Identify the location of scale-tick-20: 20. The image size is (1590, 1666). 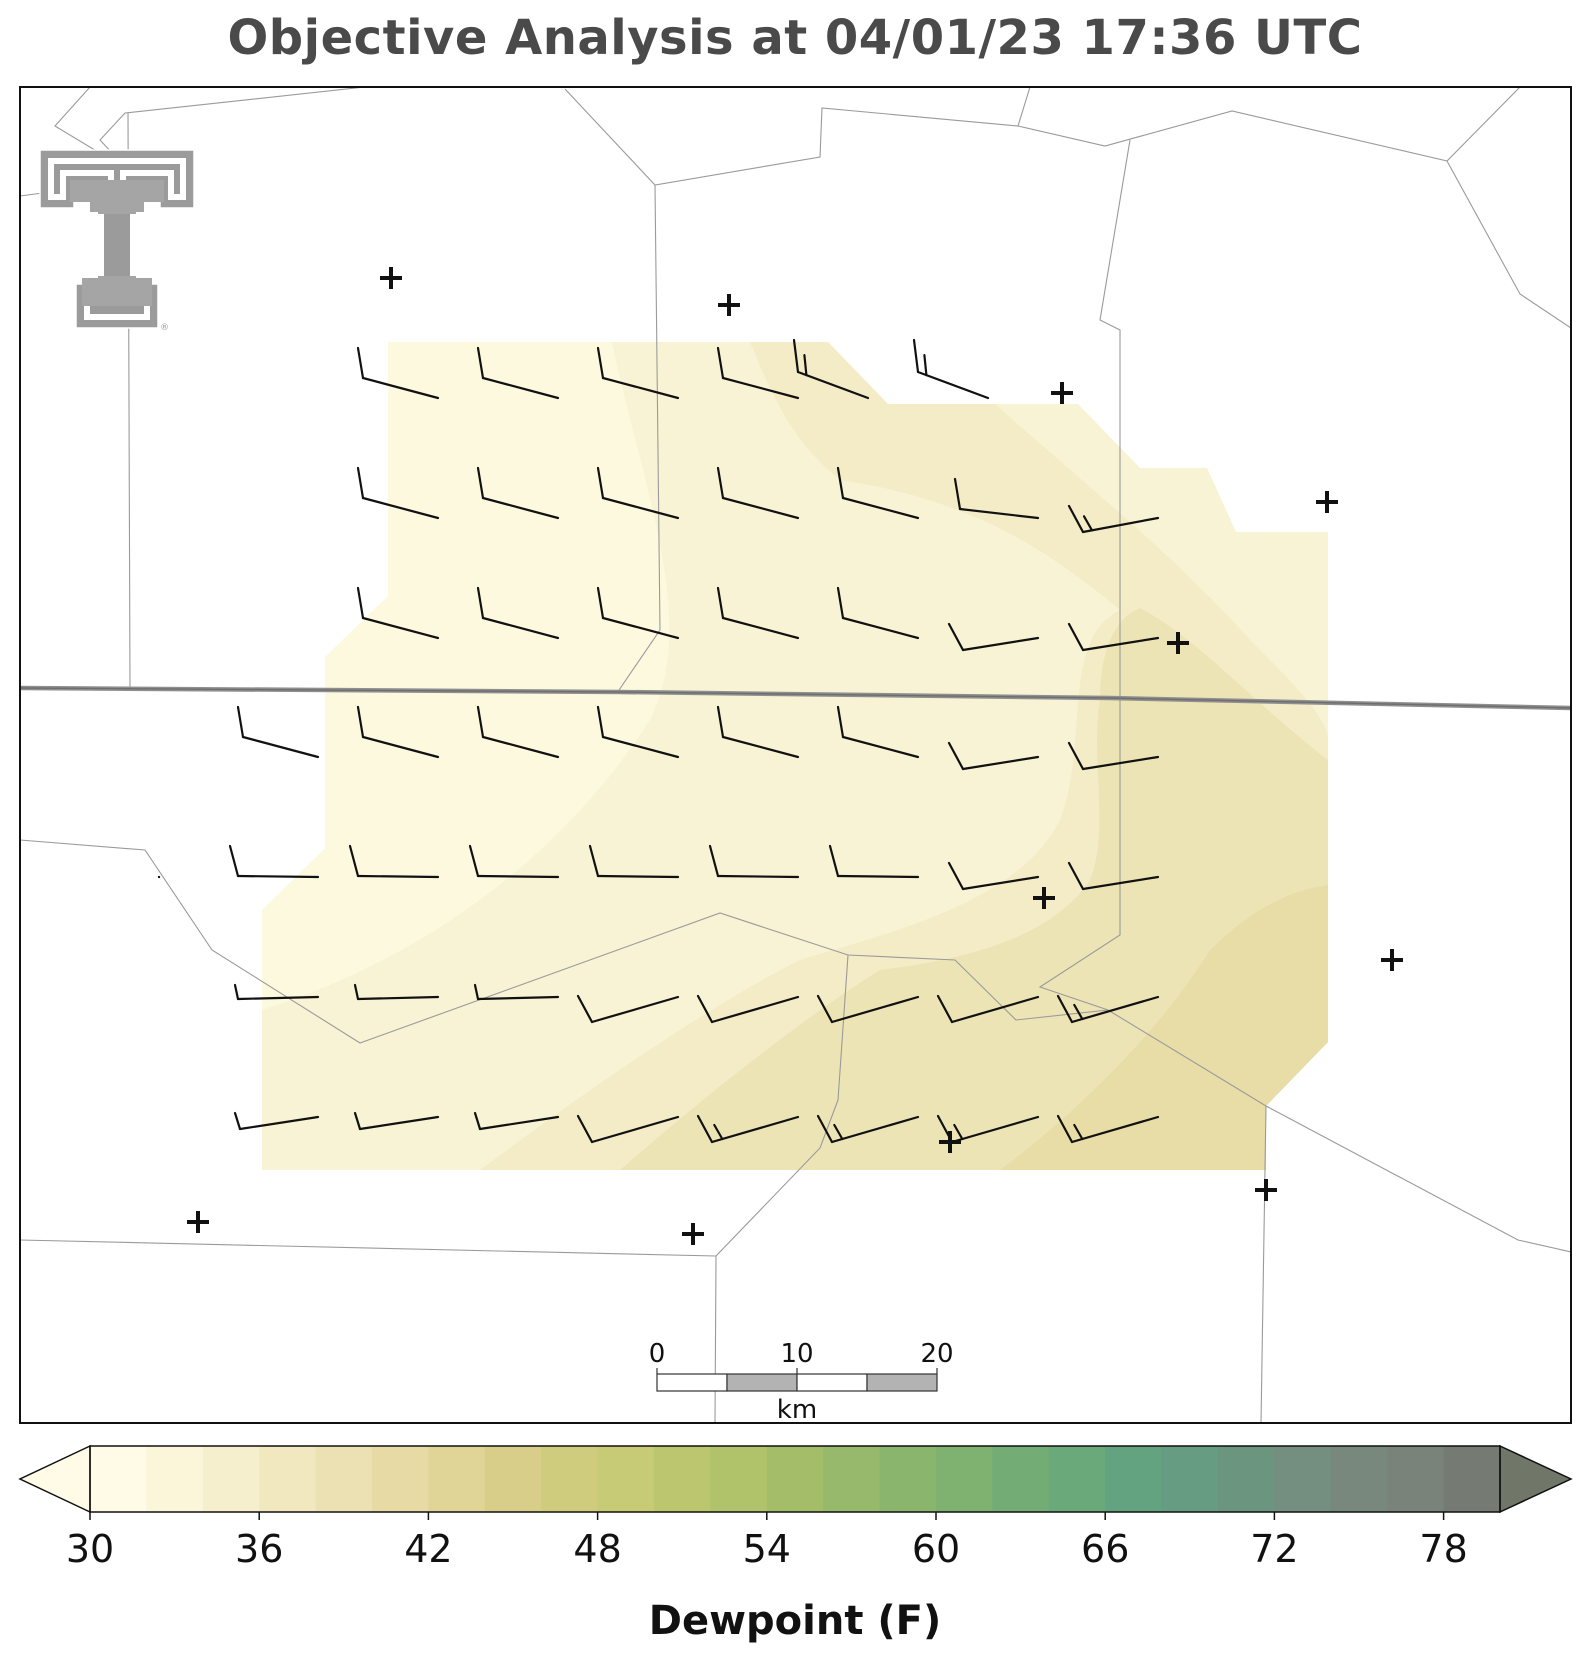
(936, 1354).